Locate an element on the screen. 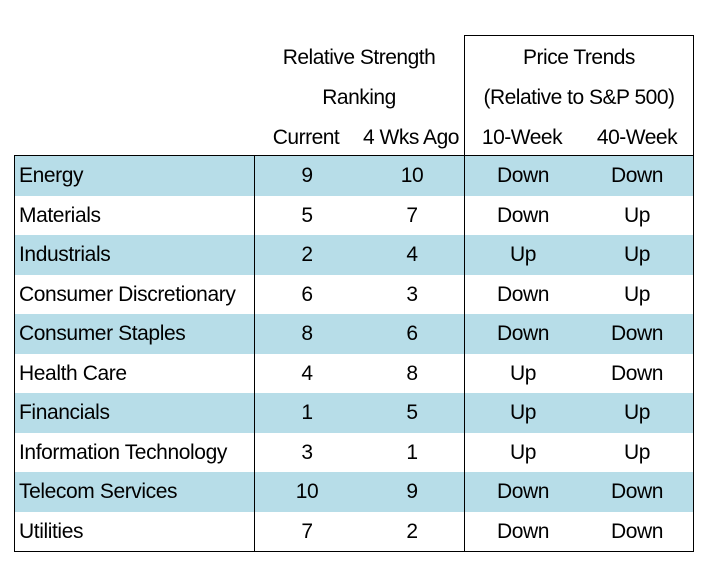  four-wks-ago-rank-cell: 3 is located at coordinates (412, 294).